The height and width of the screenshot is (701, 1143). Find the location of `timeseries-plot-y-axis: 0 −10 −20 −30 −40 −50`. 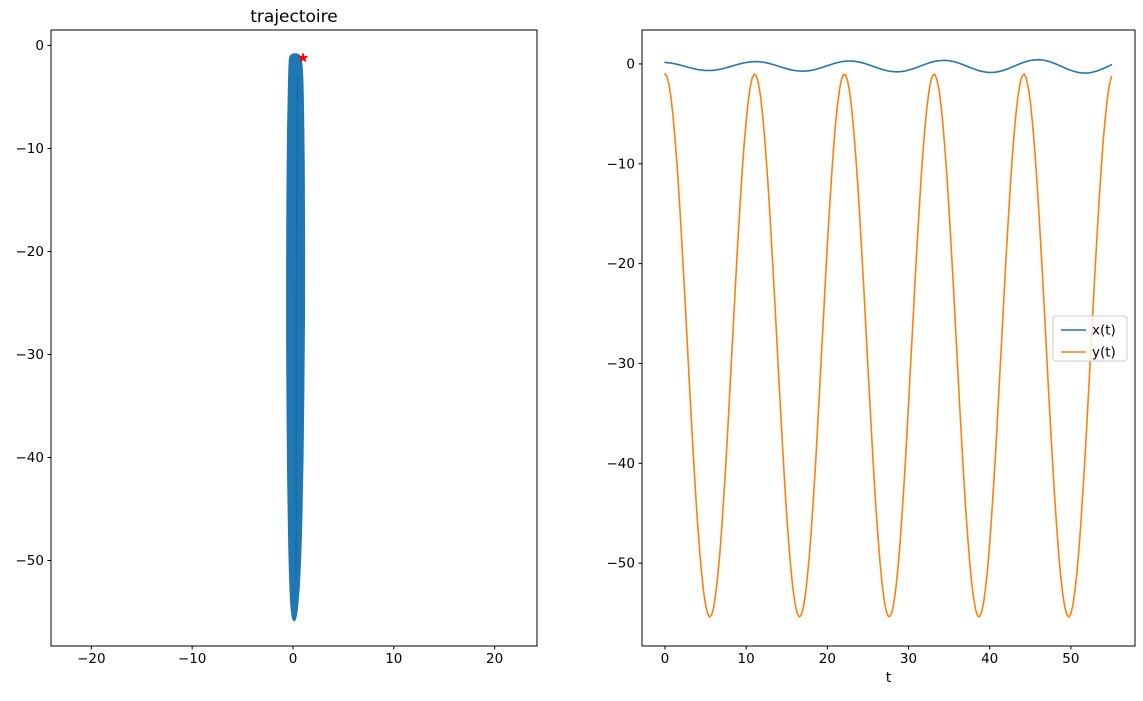

timeseries-plot-y-axis: 0 −10 −20 −30 −40 −50 is located at coordinates (624, 314).